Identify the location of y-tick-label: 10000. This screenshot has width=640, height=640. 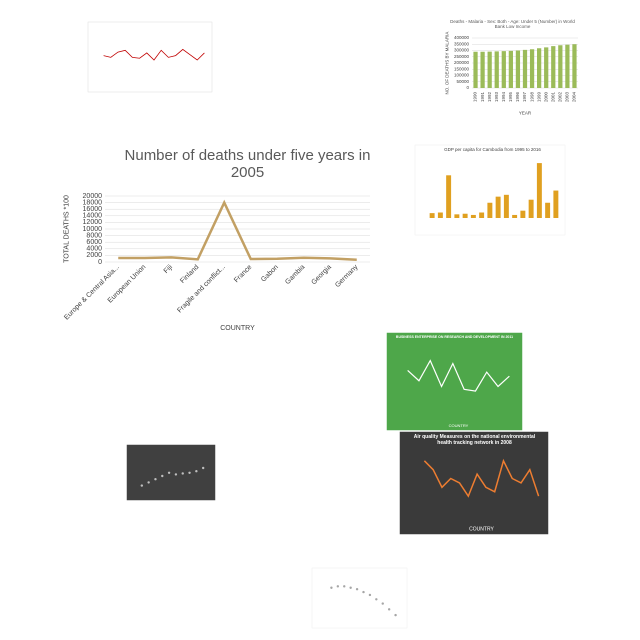
(93, 229).